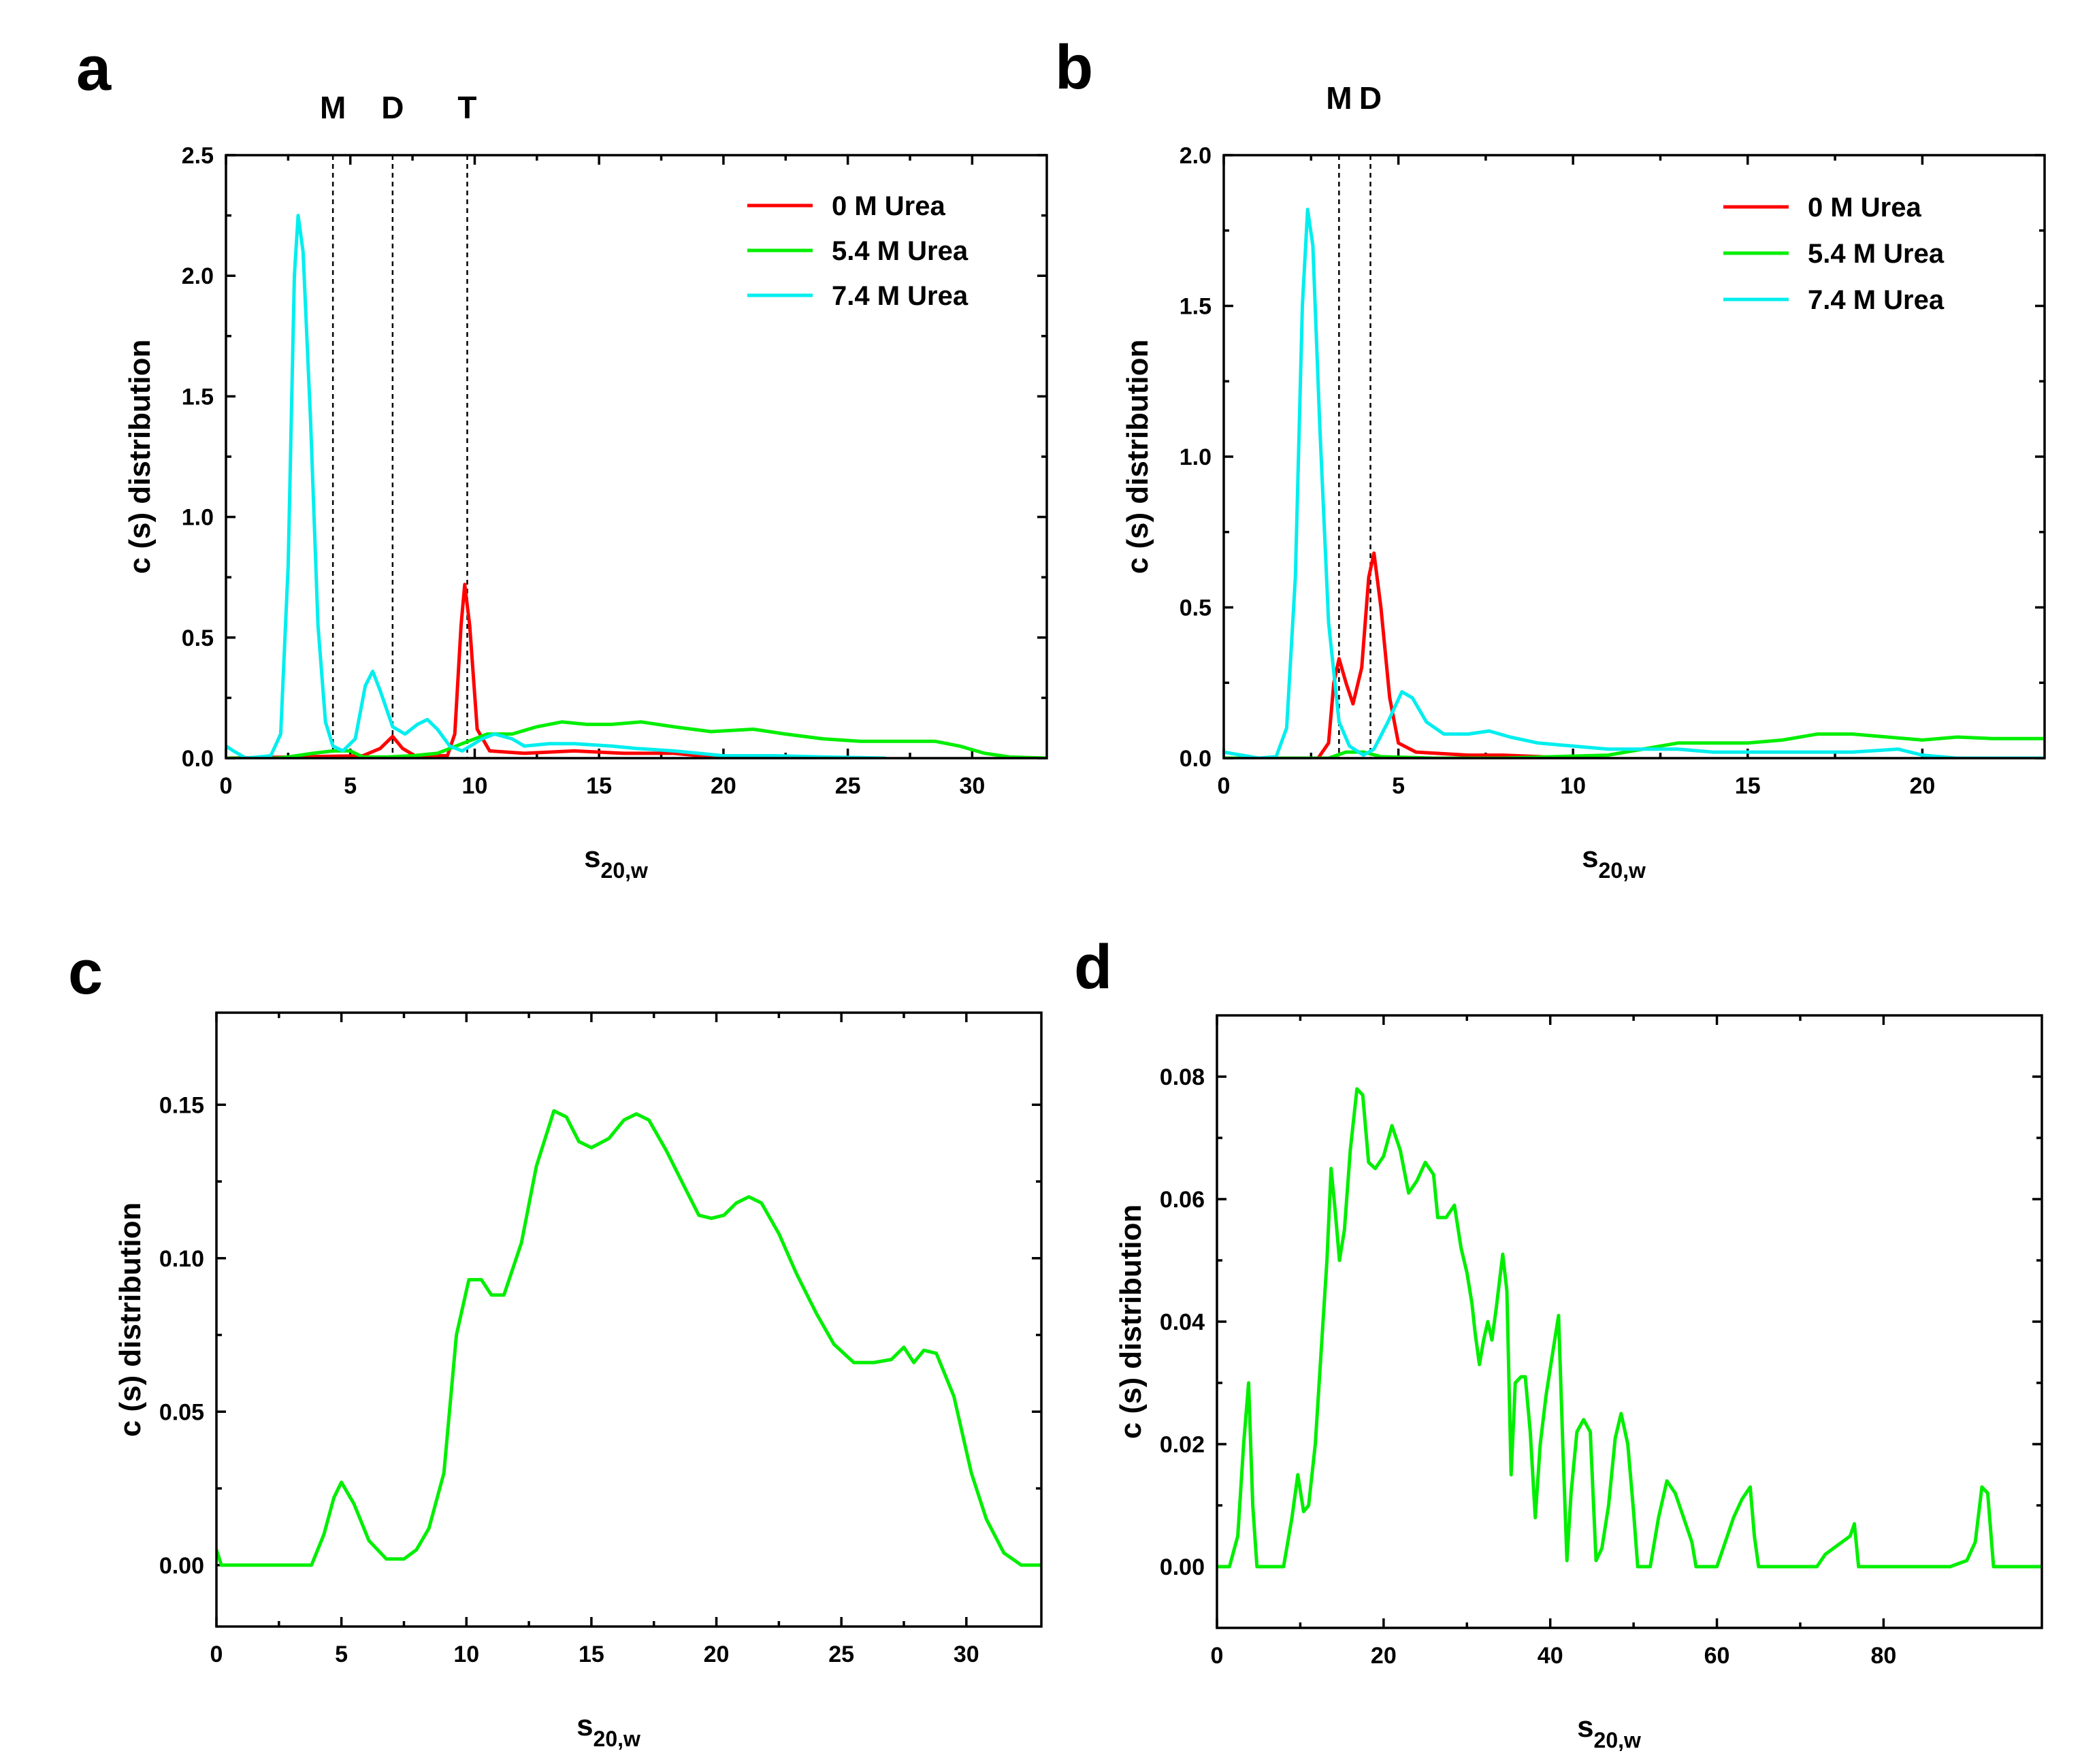 The image size is (2097, 1764). Describe the element at coordinates (94, 69) in the screenshot. I see `panel-letter: a` at that location.